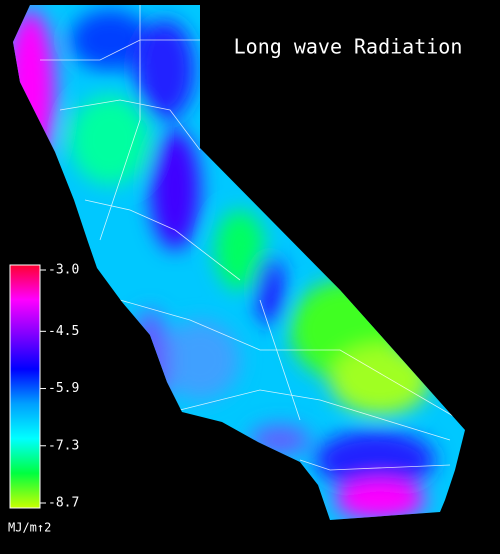  Describe the element at coordinates (63, 331) in the screenshot. I see `colorbar-tick-label: -4.5` at that location.